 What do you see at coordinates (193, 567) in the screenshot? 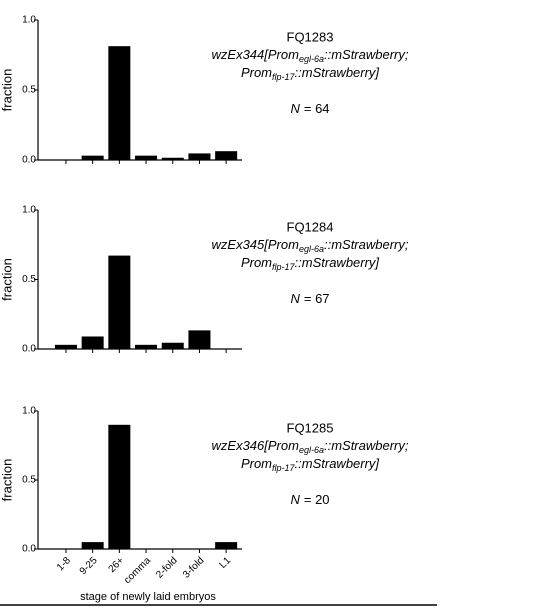
I see `x-tick-label: 3-fold` at bounding box center [193, 567].